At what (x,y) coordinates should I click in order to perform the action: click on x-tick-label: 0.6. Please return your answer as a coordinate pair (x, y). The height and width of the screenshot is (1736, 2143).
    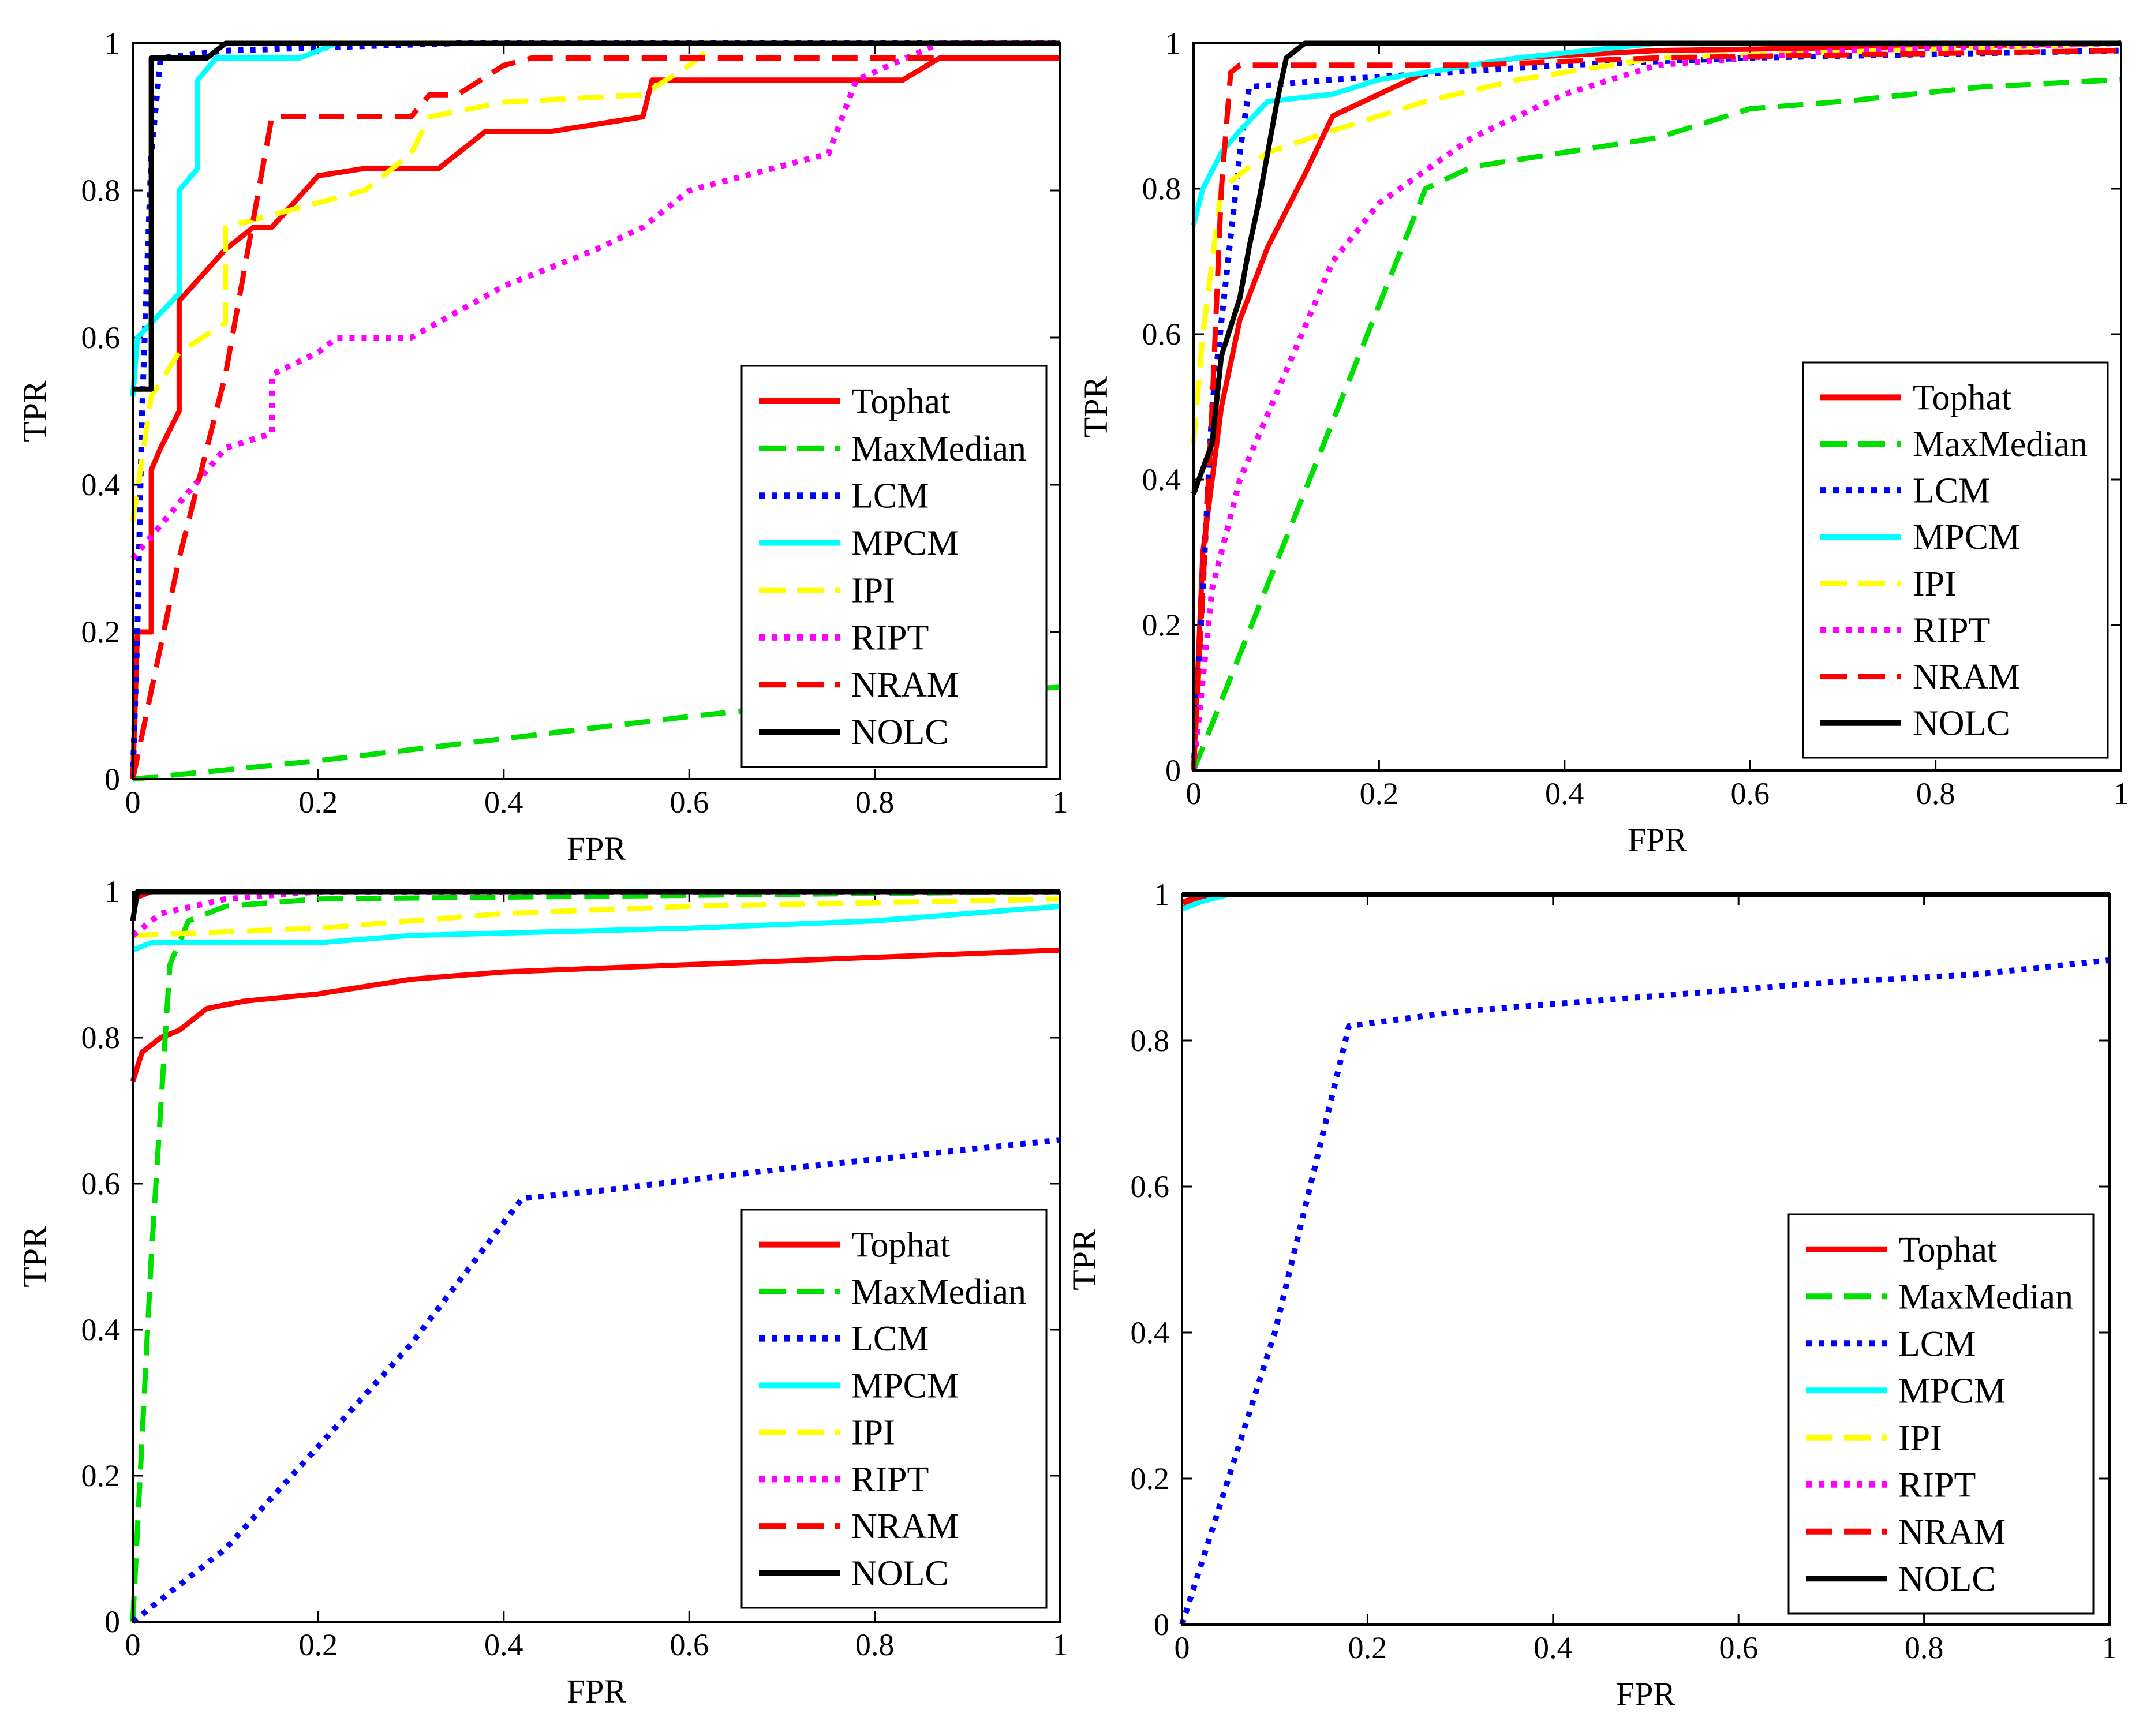
    Looking at the image, I should click on (690, 1645).